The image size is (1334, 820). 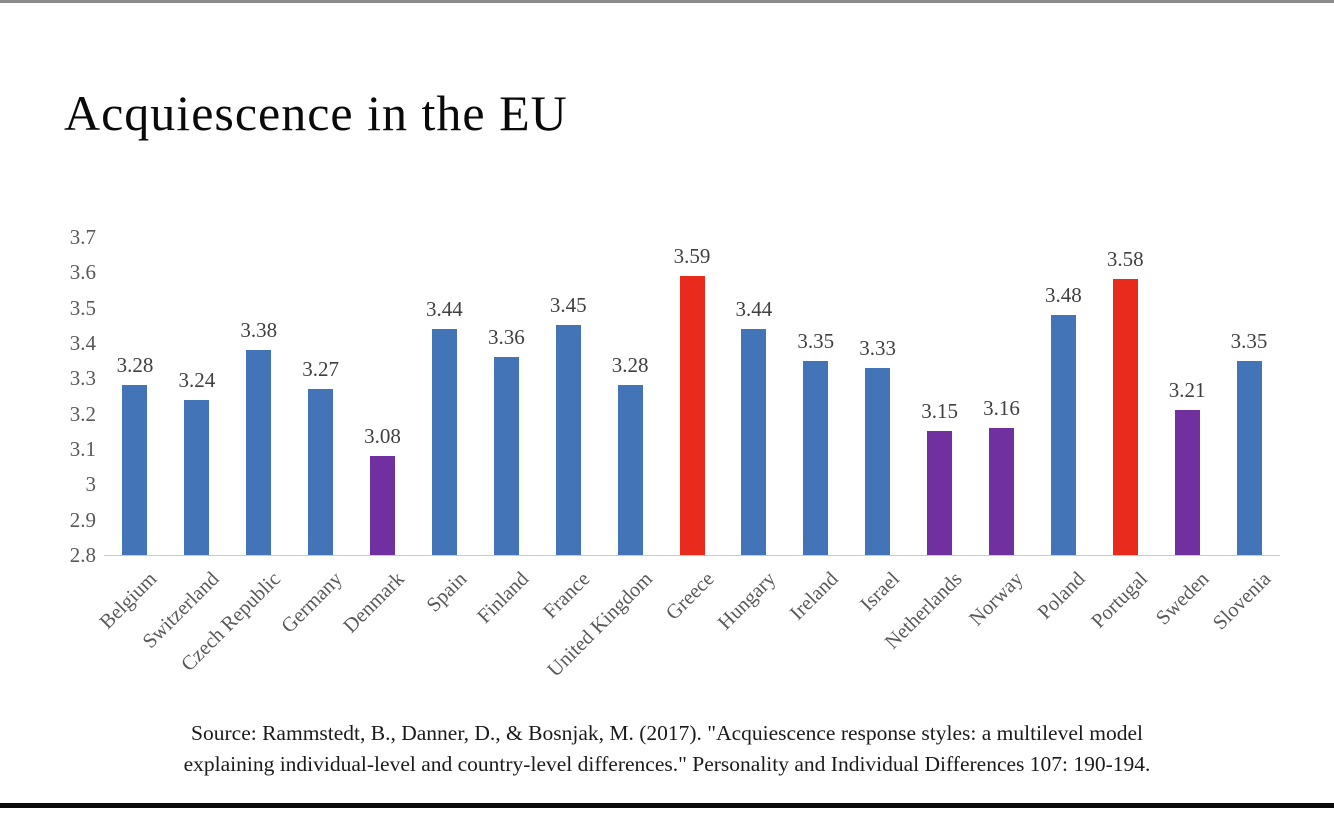 I want to click on y-axis-tick-label: 3.3, so click(x=82, y=378).